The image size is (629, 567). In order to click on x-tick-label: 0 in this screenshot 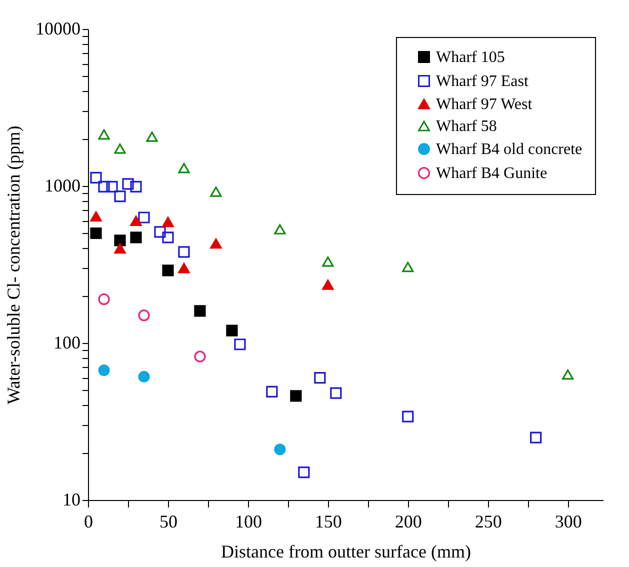, I will do `click(88, 522)`.